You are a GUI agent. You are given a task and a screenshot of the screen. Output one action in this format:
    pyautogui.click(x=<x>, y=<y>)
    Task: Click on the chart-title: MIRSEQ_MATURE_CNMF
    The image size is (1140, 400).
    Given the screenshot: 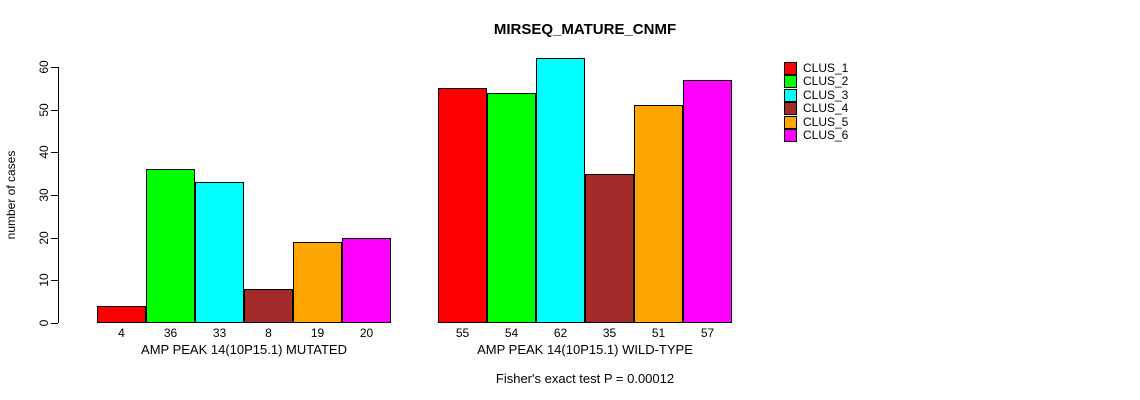 What is the action you would take?
    pyautogui.click(x=585, y=29)
    